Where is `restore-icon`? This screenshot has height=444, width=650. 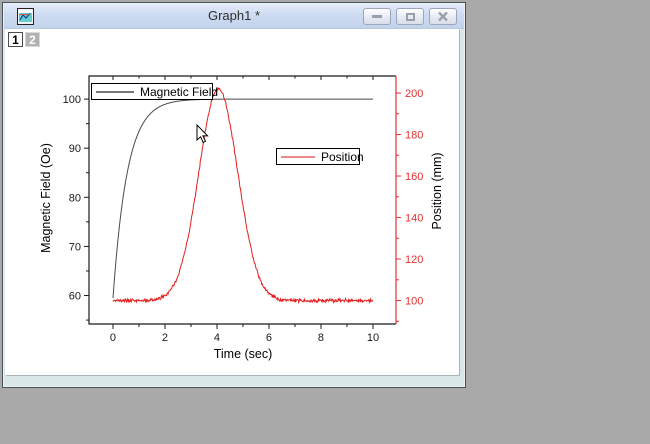 restore-icon is located at coordinates (410, 16).